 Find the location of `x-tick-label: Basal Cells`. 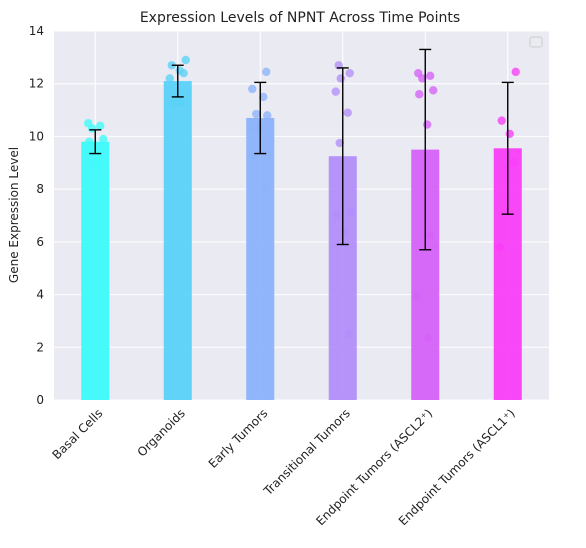

x-tick-label: Basal Cells is located at coordinates (77, 434).